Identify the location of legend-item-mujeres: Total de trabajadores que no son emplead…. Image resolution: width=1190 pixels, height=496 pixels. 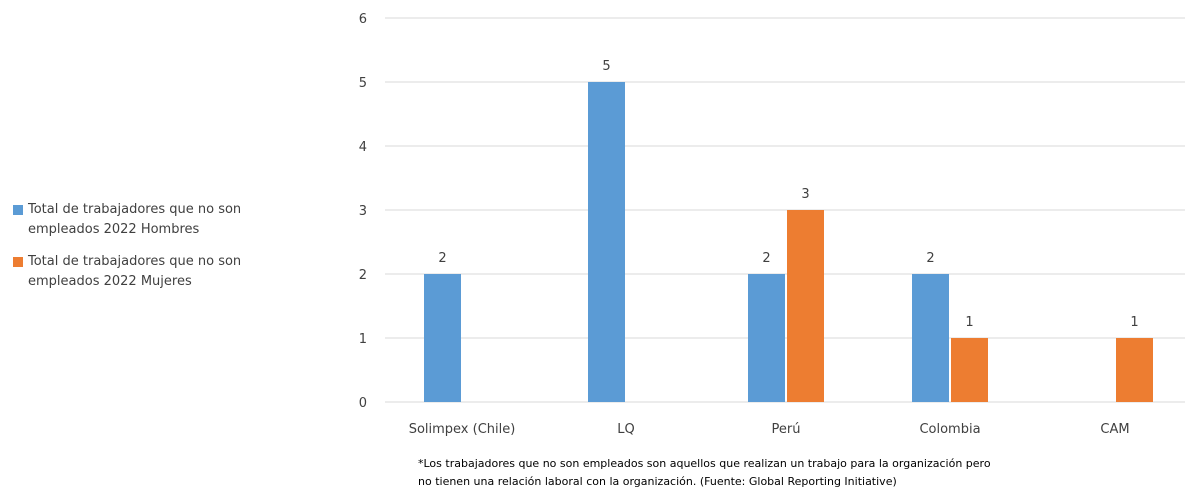
(158, 272).